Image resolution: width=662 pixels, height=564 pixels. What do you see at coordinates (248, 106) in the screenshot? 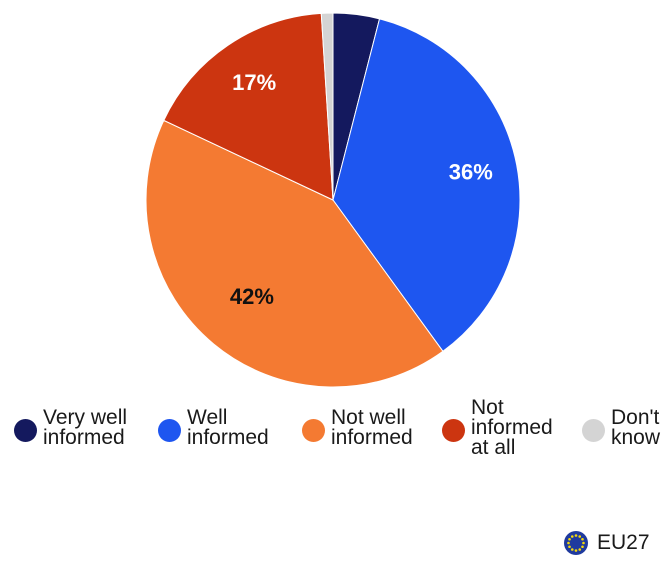
I see `pie-slice-not-informed-at-all` at bounding box center [248, 106].